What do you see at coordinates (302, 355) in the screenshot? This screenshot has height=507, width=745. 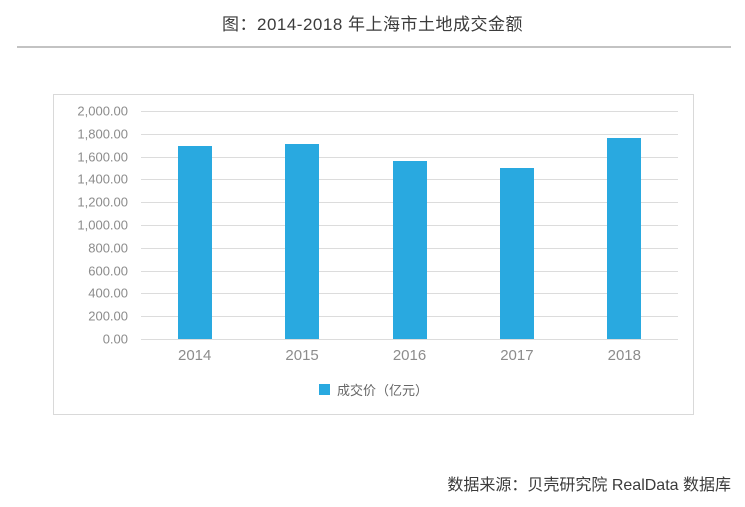 I see `x-tick-label: 2015` at bounding box center [302, 355].